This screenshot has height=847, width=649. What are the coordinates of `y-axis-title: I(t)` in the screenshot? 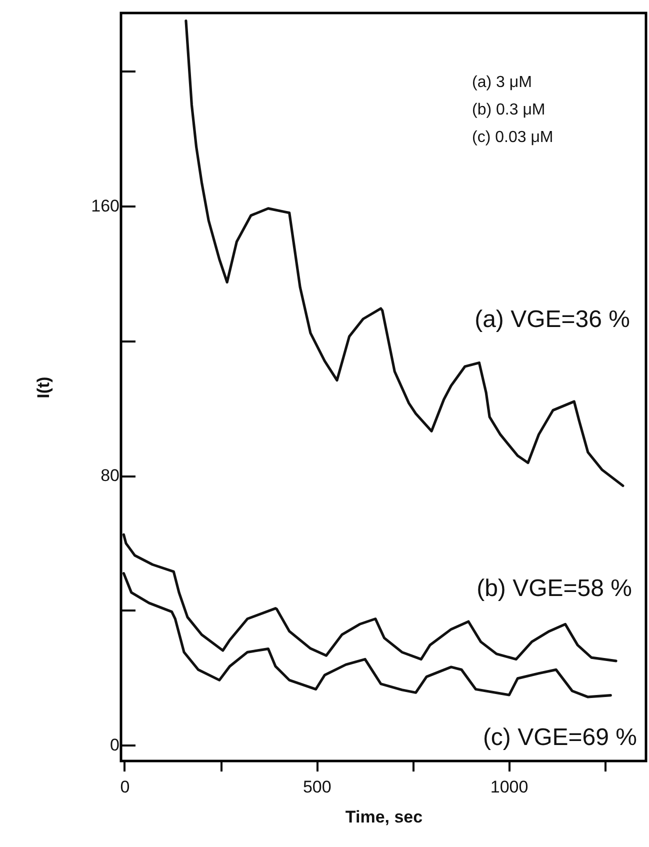 It's located at (44, 387).